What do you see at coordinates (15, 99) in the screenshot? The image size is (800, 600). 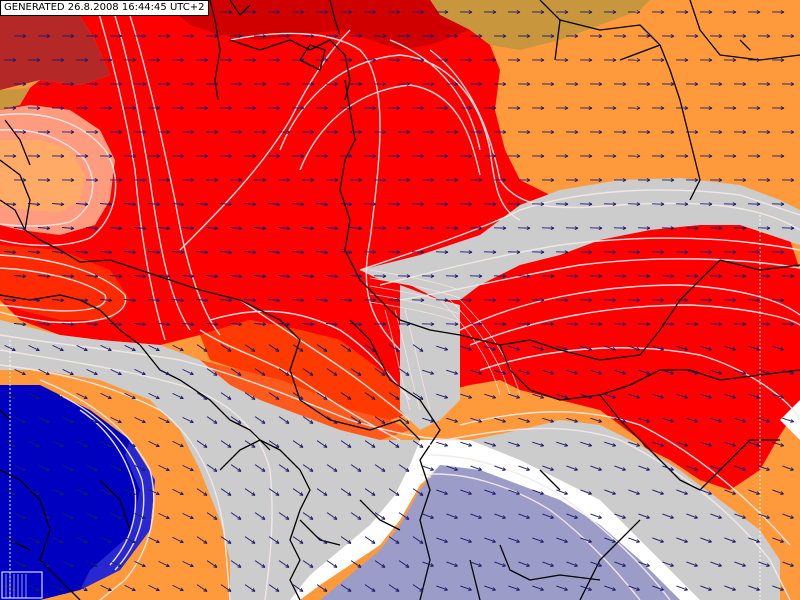 I see `field-tan-northwest` at bounding box center [15, 99].